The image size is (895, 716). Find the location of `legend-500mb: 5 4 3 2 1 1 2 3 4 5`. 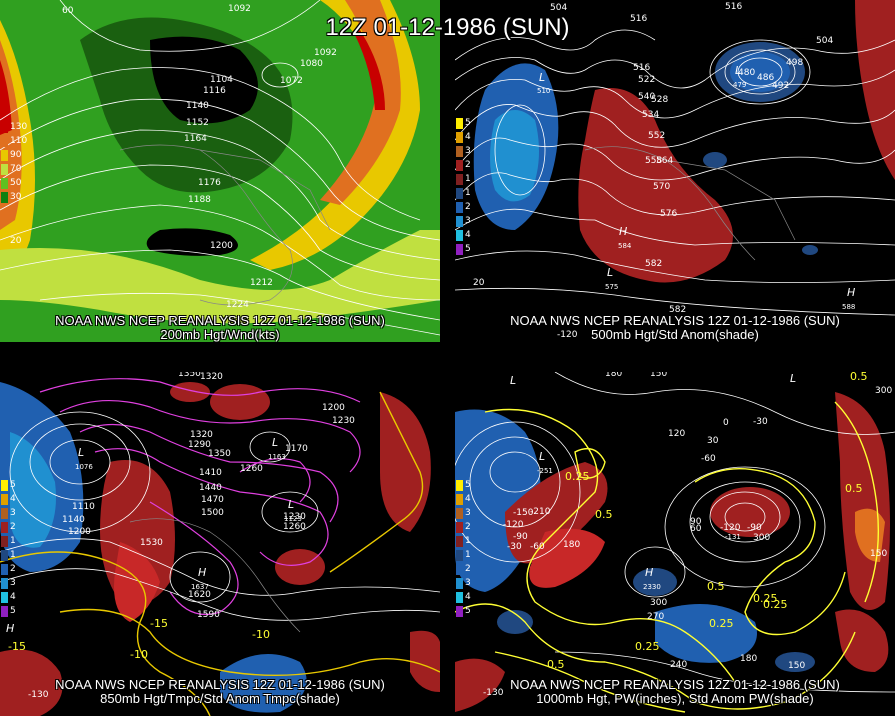

legend-500mb: 5 4 3 2 1 1 2 3 4 5 is located at coordinates (469, 188).